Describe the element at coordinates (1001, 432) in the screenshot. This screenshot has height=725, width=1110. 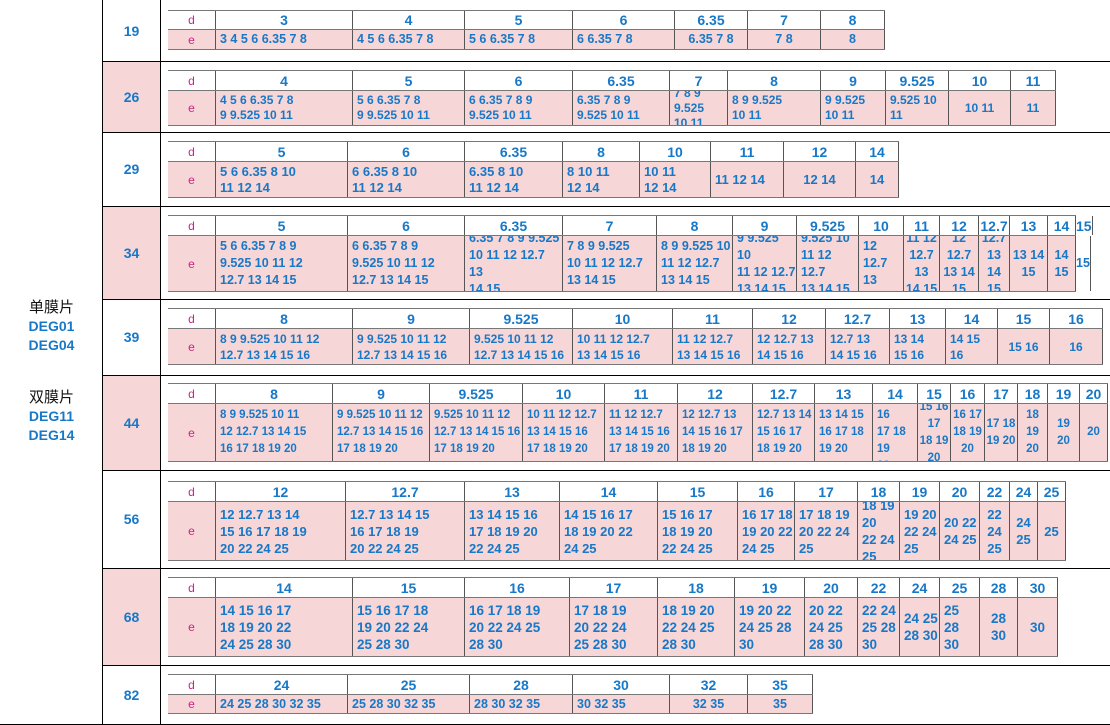
I see `bore-e-values: 17 18 19 20` at that location.